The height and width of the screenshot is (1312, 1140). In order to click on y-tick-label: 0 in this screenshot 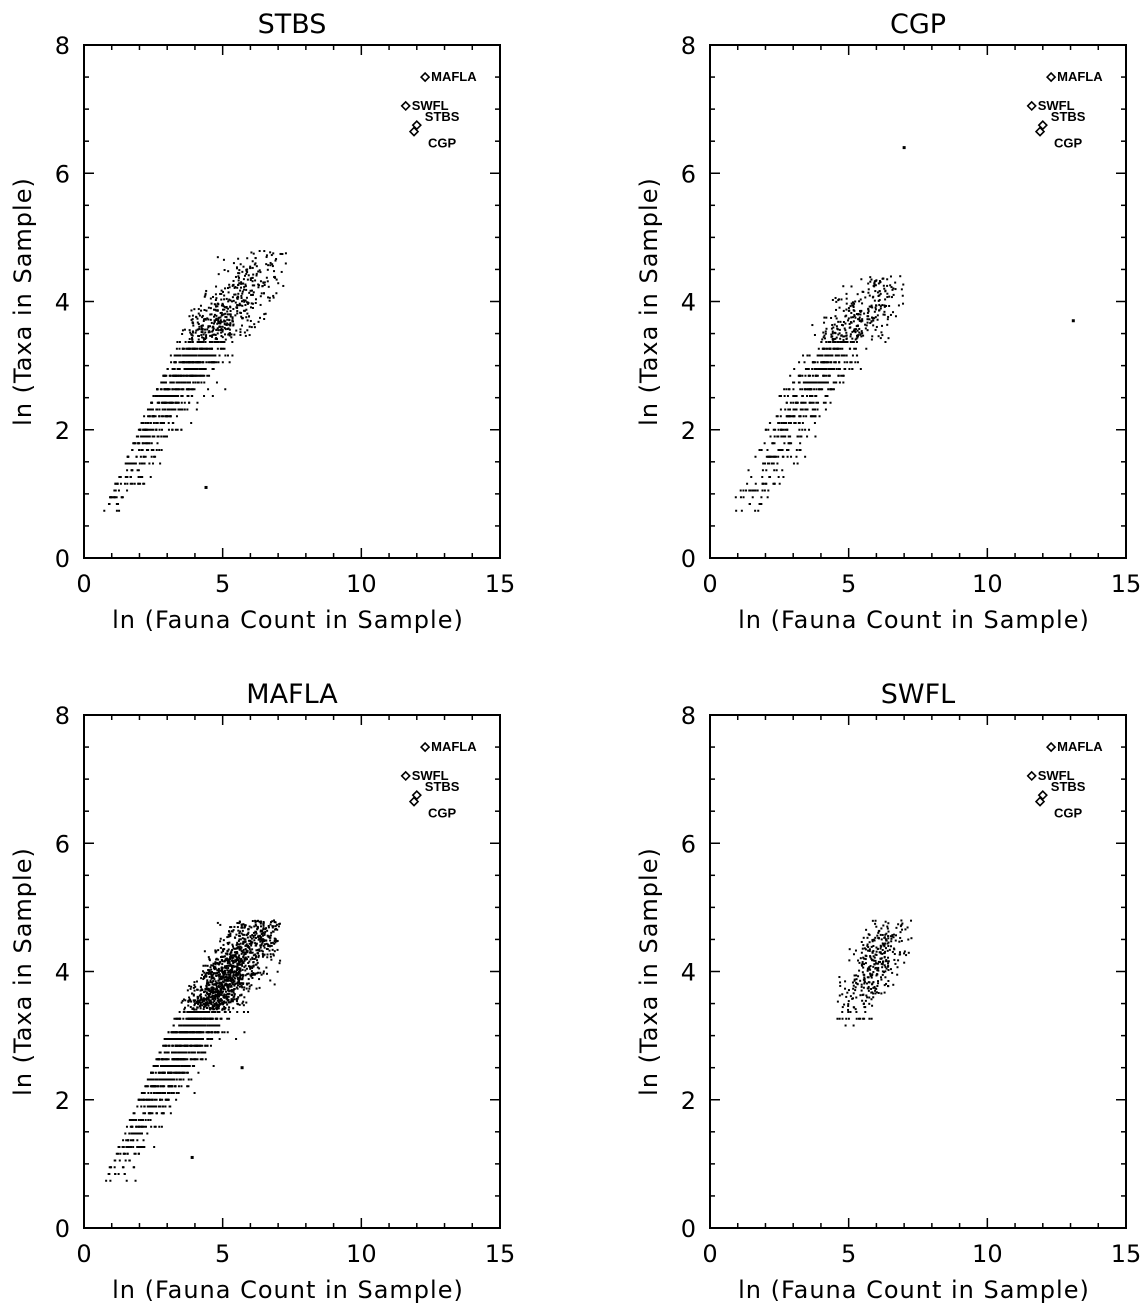, I will do `click(688, 559)`.